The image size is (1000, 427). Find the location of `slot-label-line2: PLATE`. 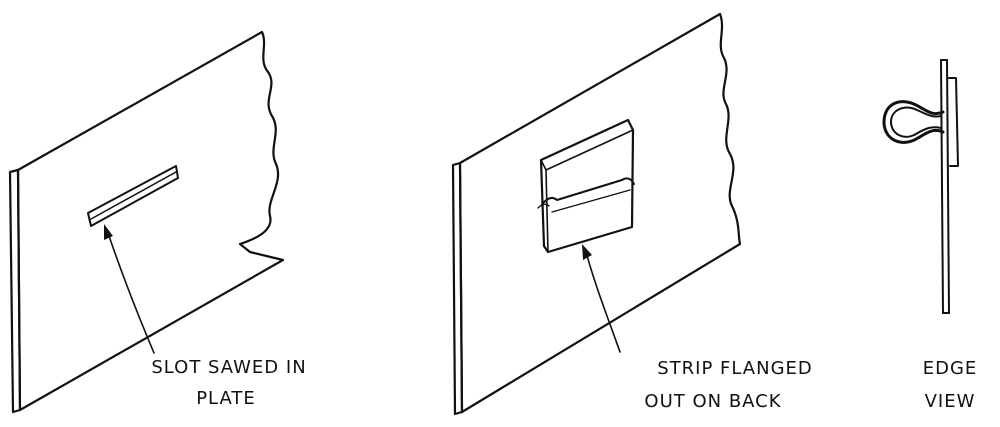

slot-label-line2: PLATE is located at coordinates (226, 398).